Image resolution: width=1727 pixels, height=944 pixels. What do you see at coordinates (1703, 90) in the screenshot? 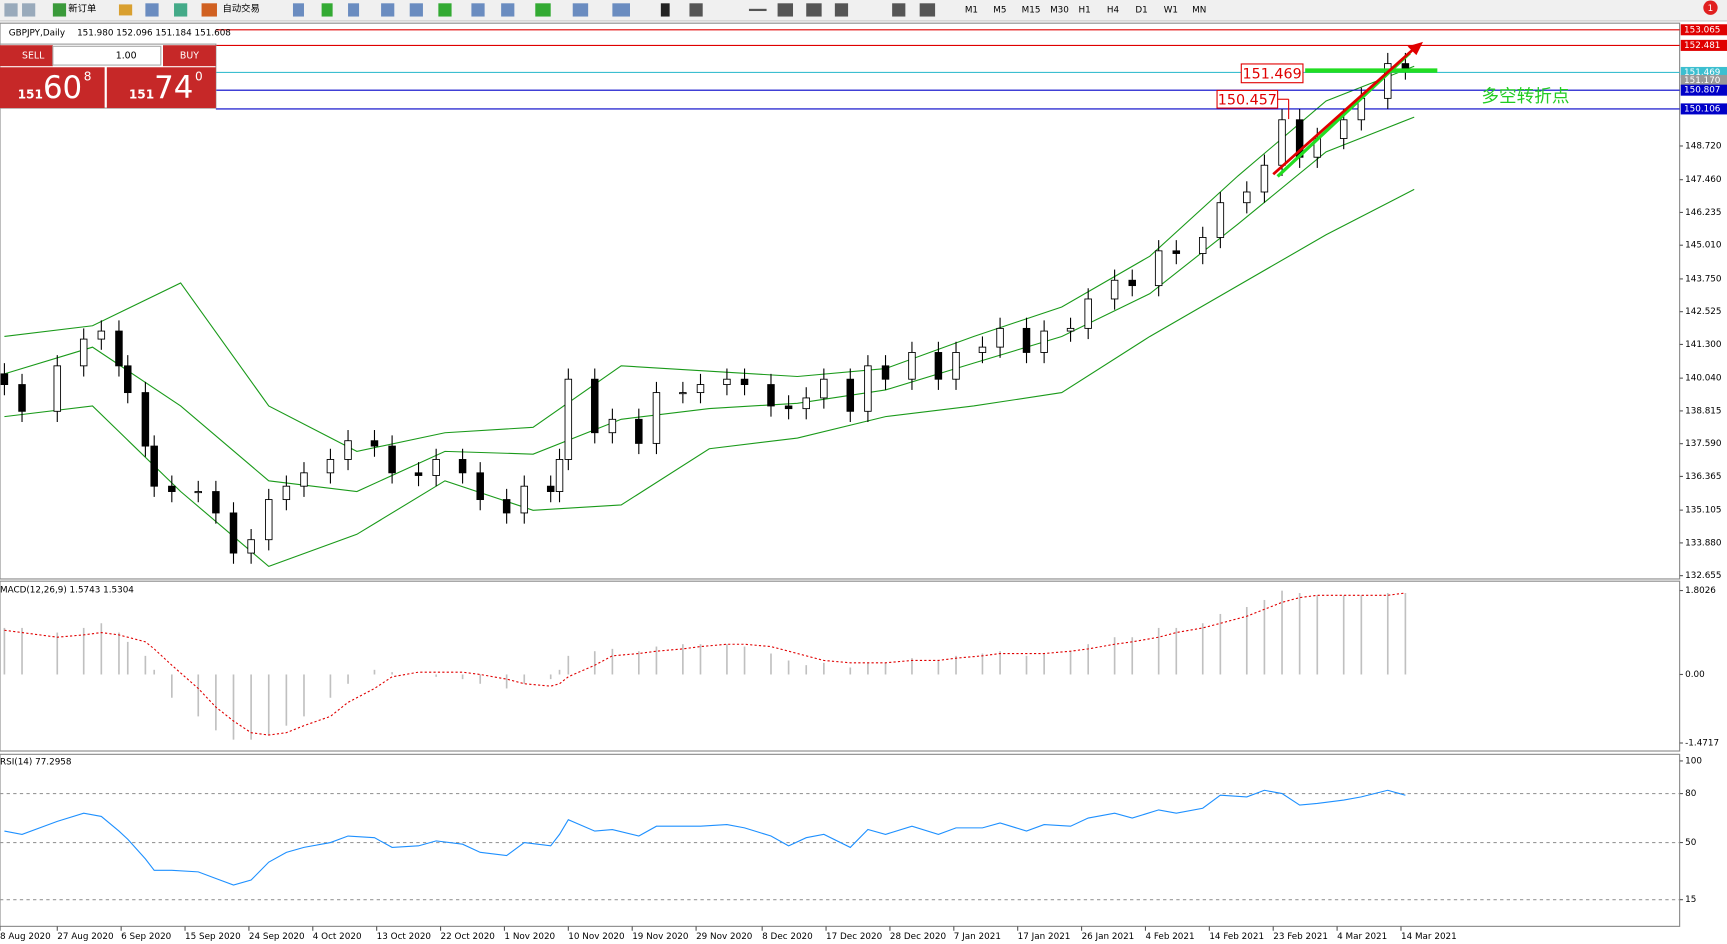
I see `level-box` at bounding box center [1703, 90].